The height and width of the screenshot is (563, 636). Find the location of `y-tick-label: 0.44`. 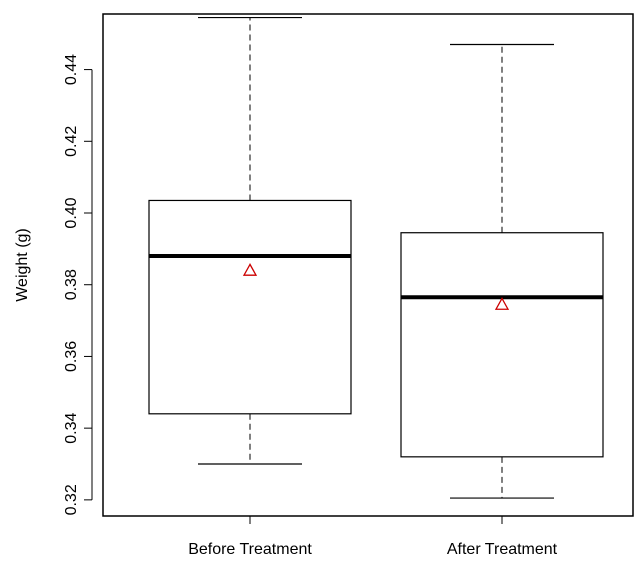

y-tick-label: 0.44 is located at coordinates (71, 69).